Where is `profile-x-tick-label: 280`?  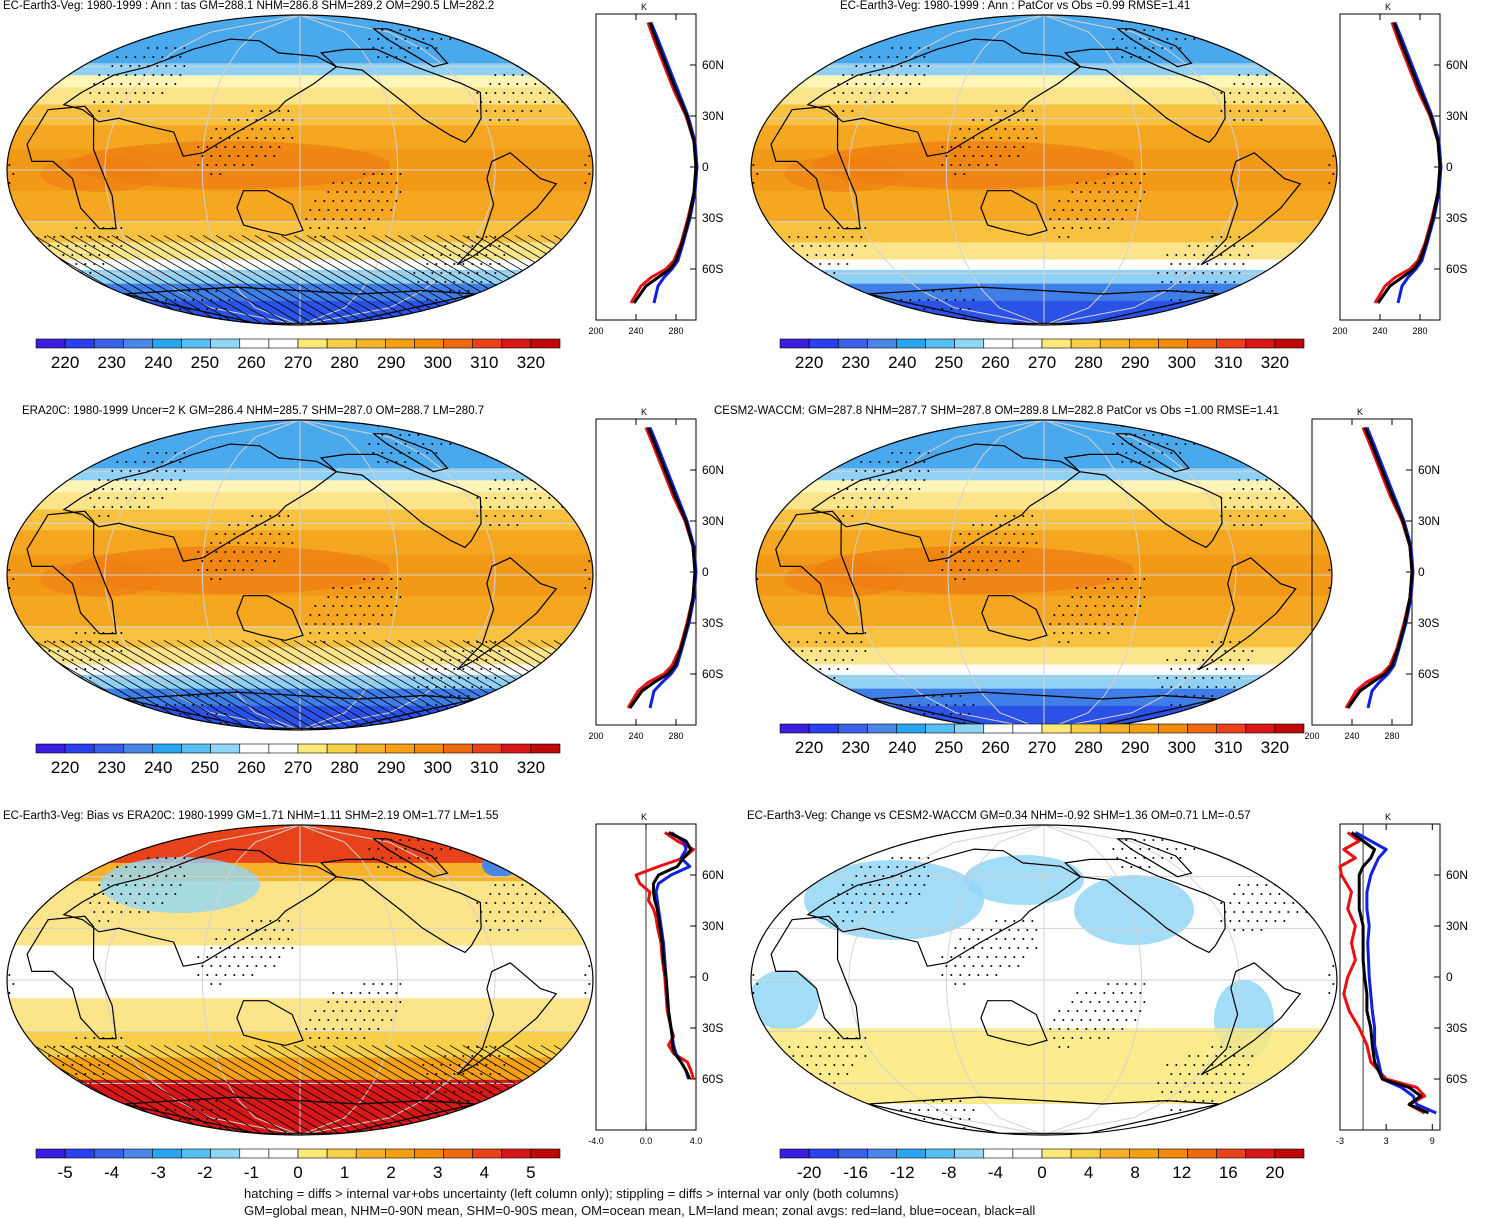 profile-x-tick-label: 280 is located at coordinates (1391, 736).